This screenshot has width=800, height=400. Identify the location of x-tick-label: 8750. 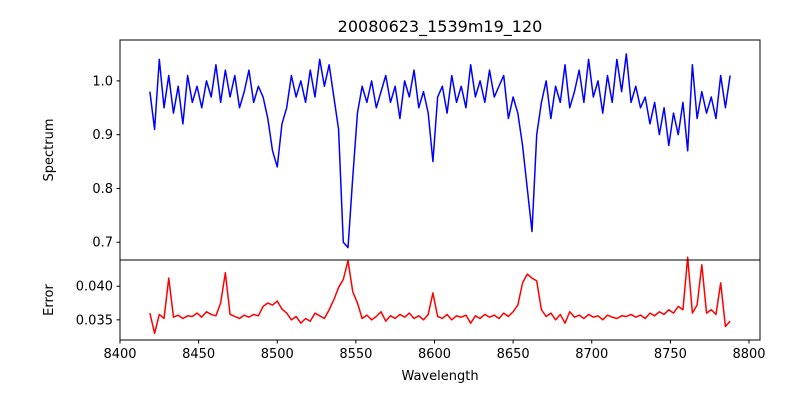
(670, 354).